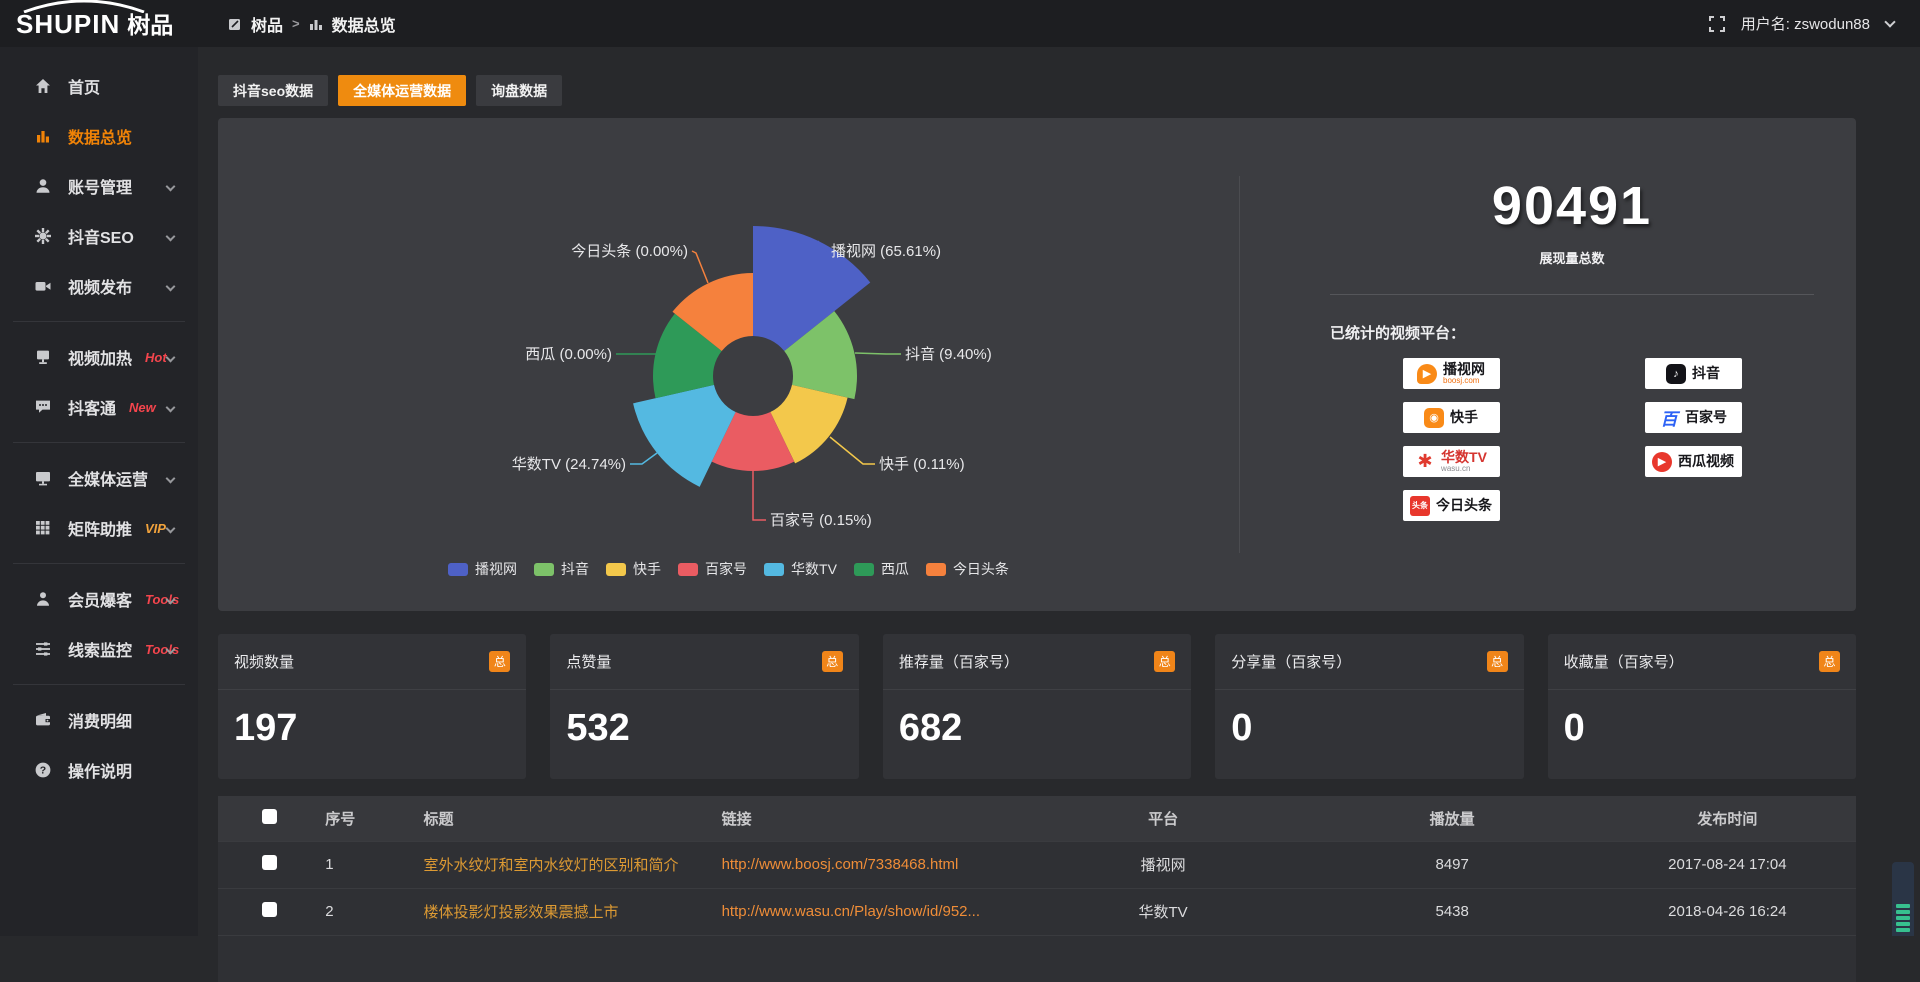 The height and width of the screenshot is (982, 1920). What do you see at coordinates (99, 720) in the screenshot?
I see `sidebar-item-consume-detail: 消费明细` at bounding box center [99, 720].